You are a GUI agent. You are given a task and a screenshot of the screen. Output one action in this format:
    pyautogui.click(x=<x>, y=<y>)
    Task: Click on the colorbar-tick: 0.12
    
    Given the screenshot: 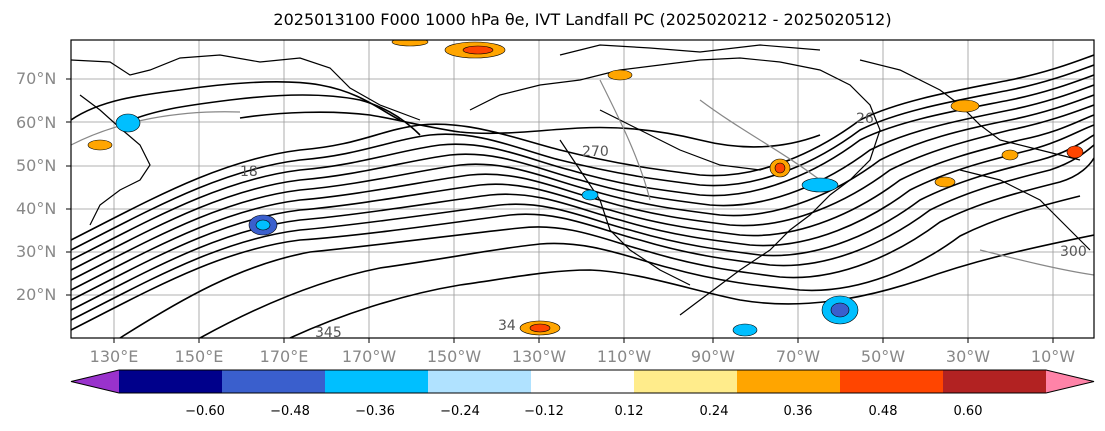 What is the action you would take?
    pyautogui.click(x=629, y=411)
    